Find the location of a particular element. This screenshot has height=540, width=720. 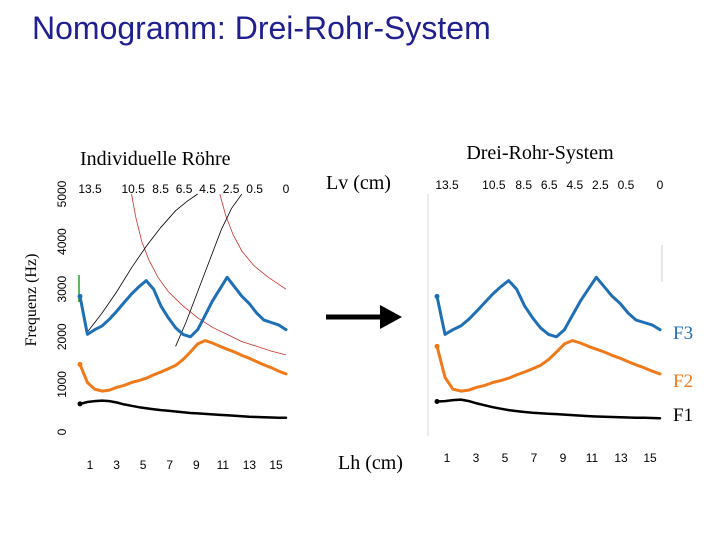

legend-entry-f3: F3 is located at coordinates (683, 333).